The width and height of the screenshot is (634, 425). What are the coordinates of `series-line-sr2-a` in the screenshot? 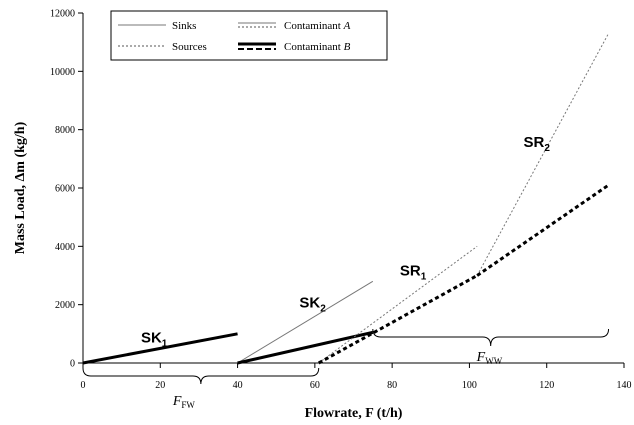 It's located at (542, 154).